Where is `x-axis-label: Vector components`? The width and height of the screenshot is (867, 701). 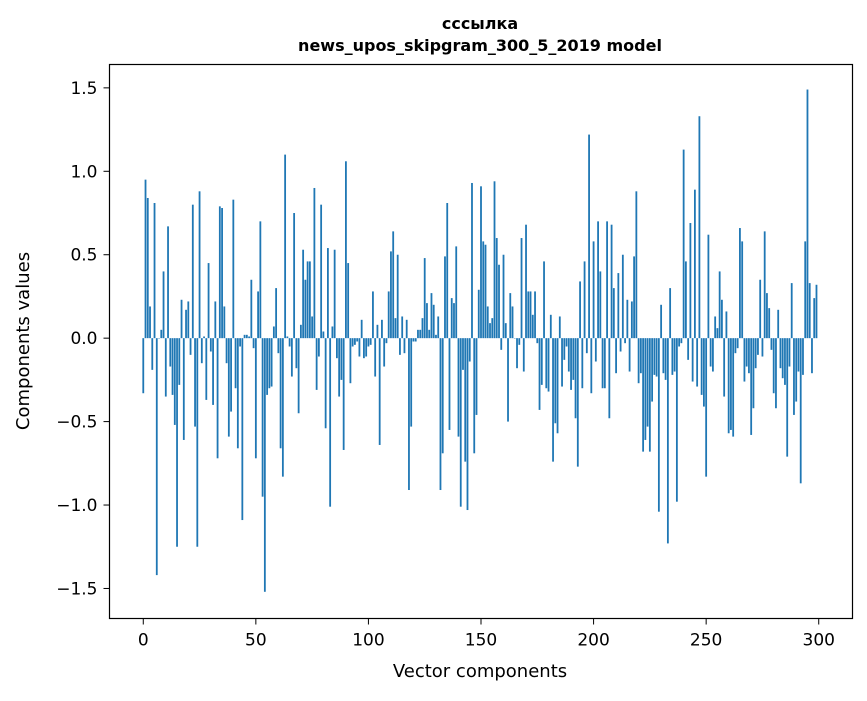
x-axis-label: Vector components is located at coordinates (480, 671).